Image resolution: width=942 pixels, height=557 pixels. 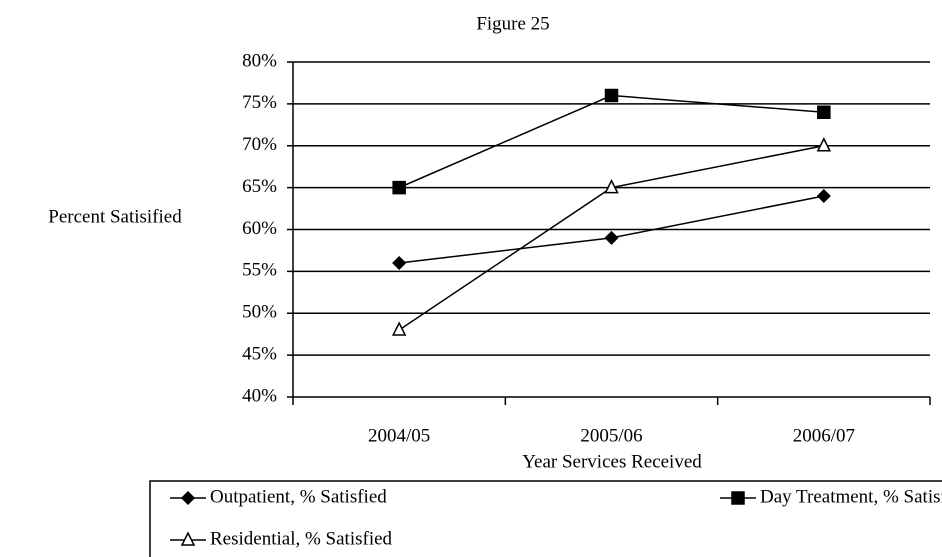 I want to click on y-tick-label: 75%, so click(x=259, y=102).